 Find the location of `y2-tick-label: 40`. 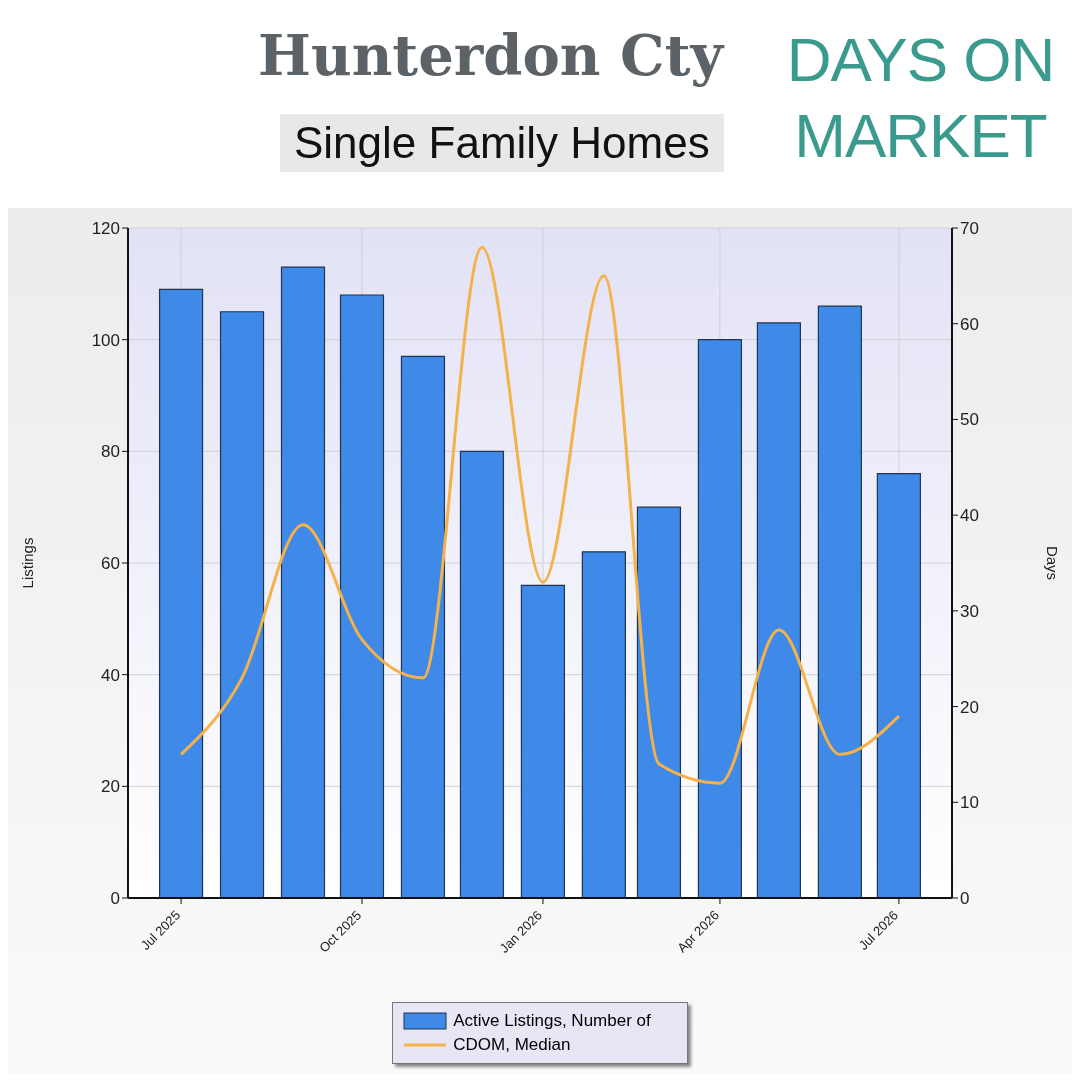

y2-tick-label: 40 is located at coordinates (969, 516).